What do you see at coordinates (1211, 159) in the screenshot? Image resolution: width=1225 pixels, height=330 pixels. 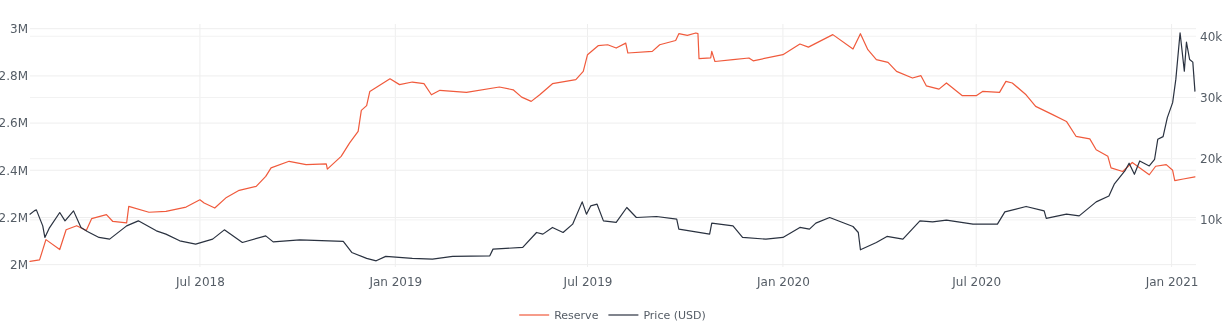 I see `y2-tick-label: 20k` at bounding box center [1211, 159].